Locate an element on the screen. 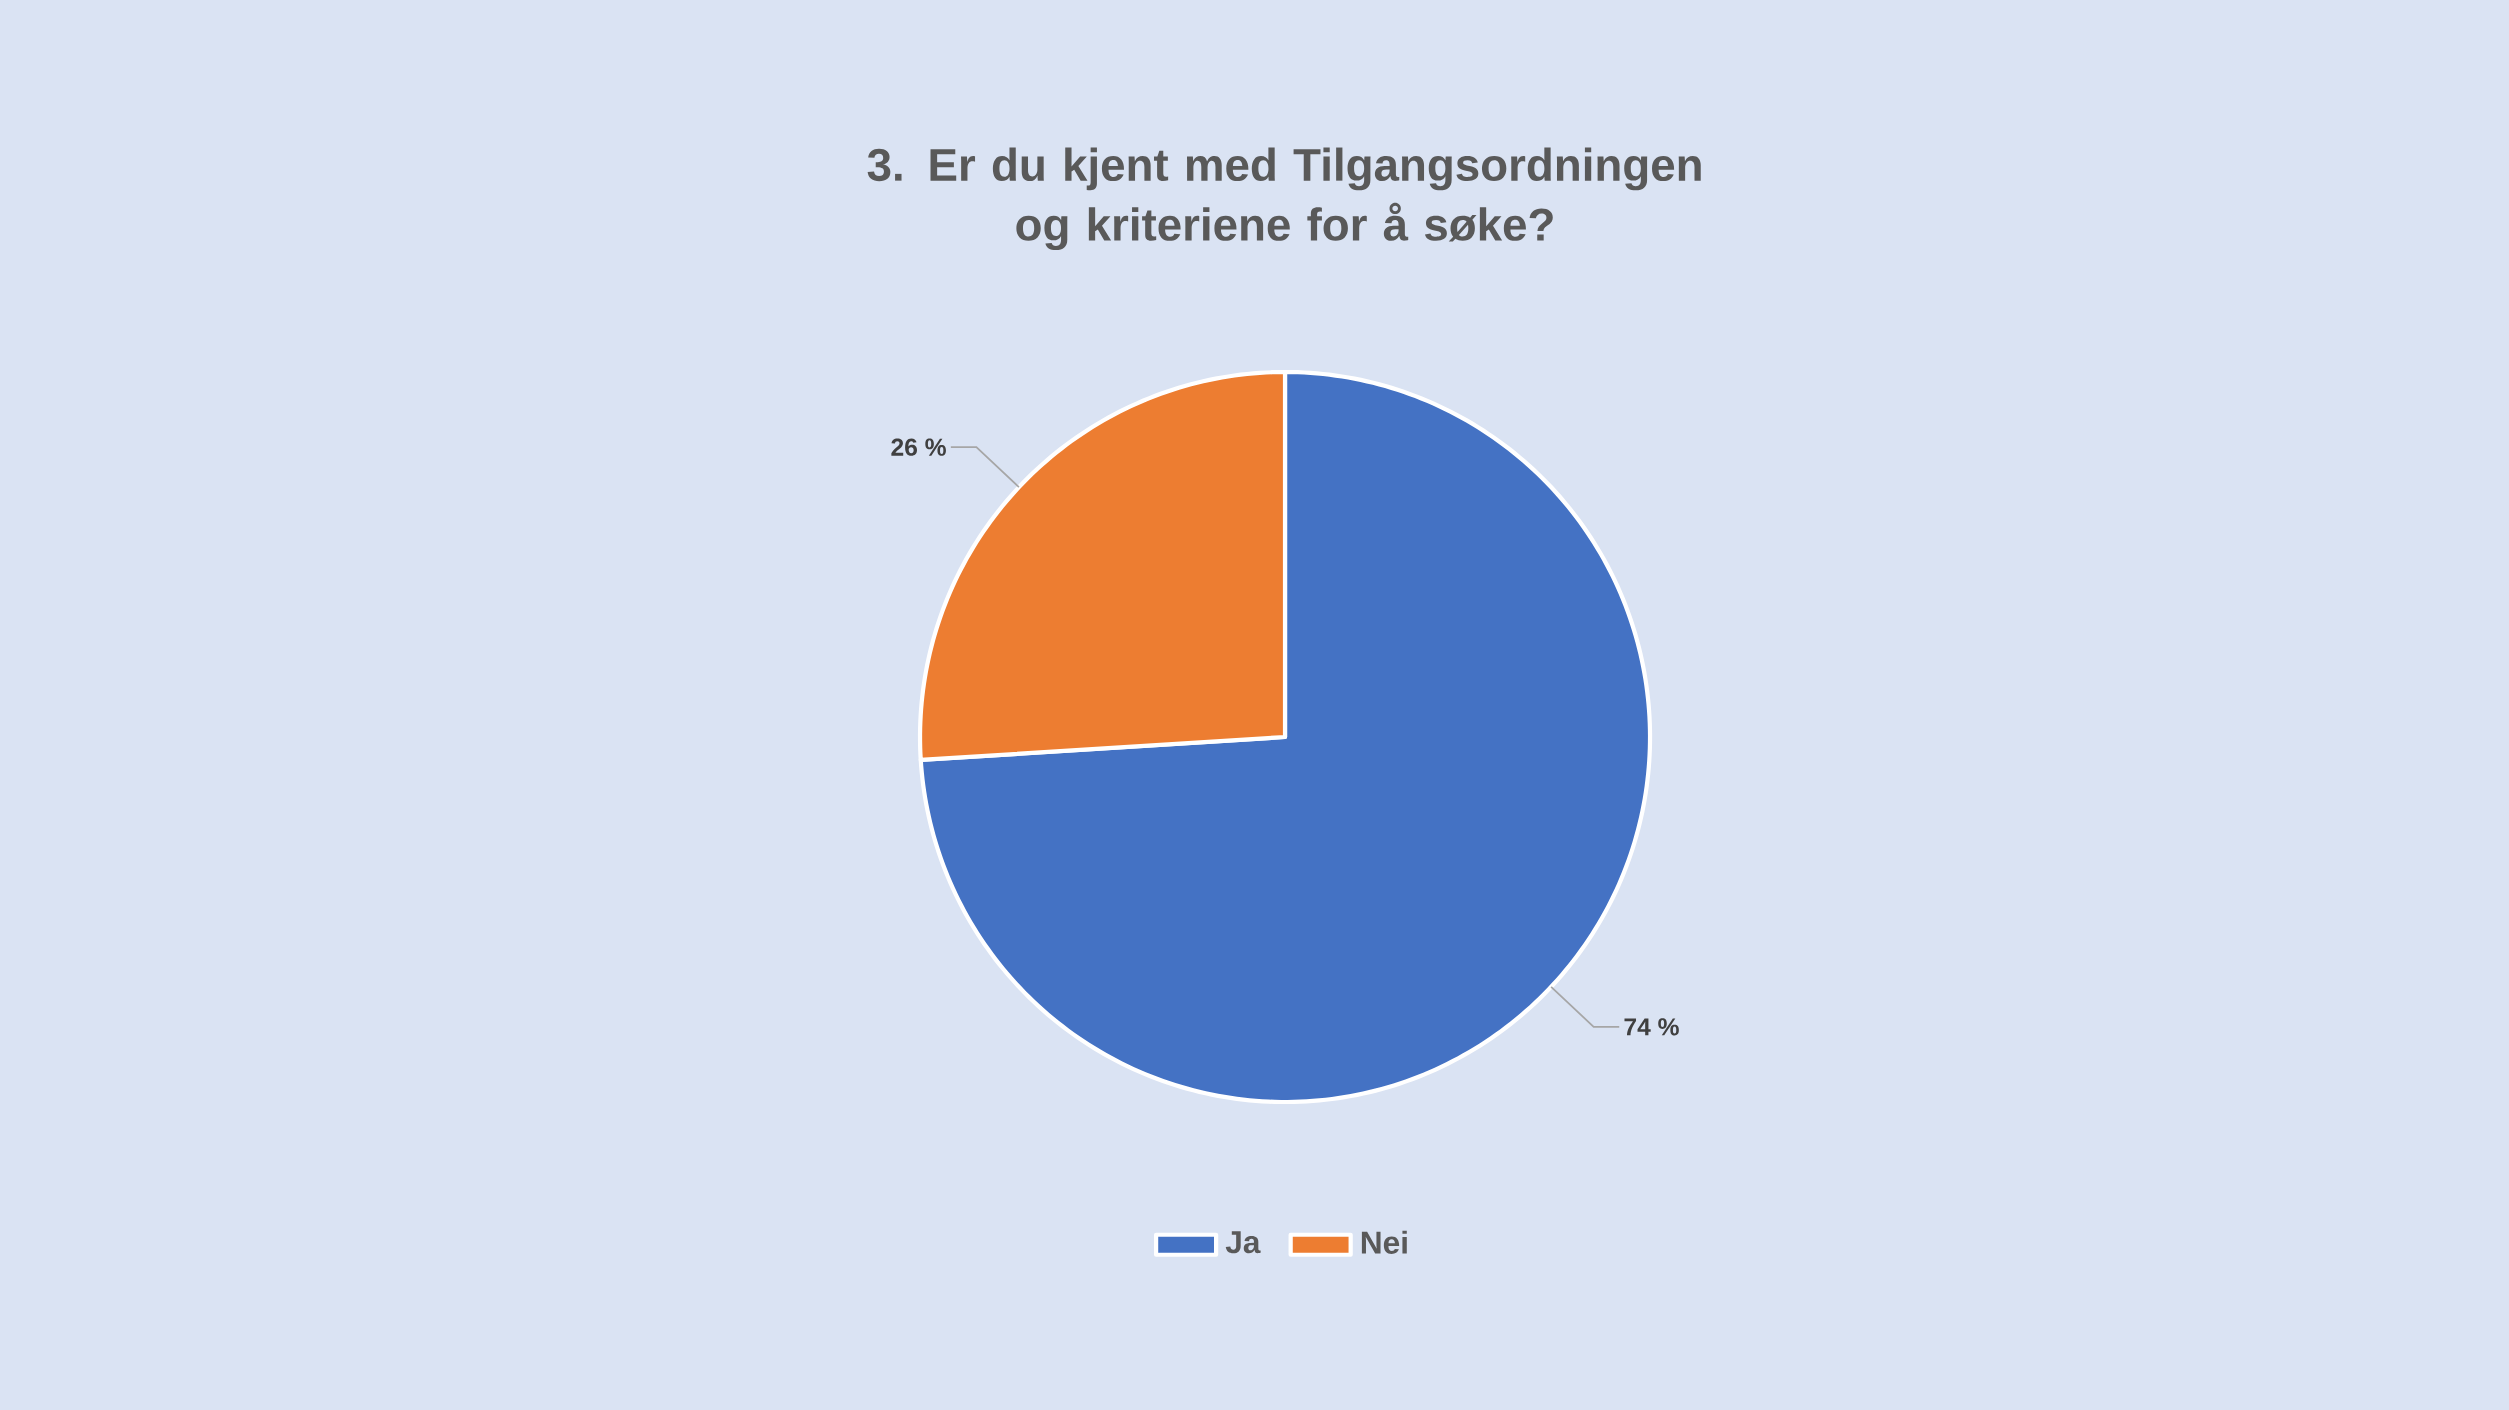 The height and width of the screenshot is (1410, 2509). legend-label: Ja is located at coordinates (1243, 1242).